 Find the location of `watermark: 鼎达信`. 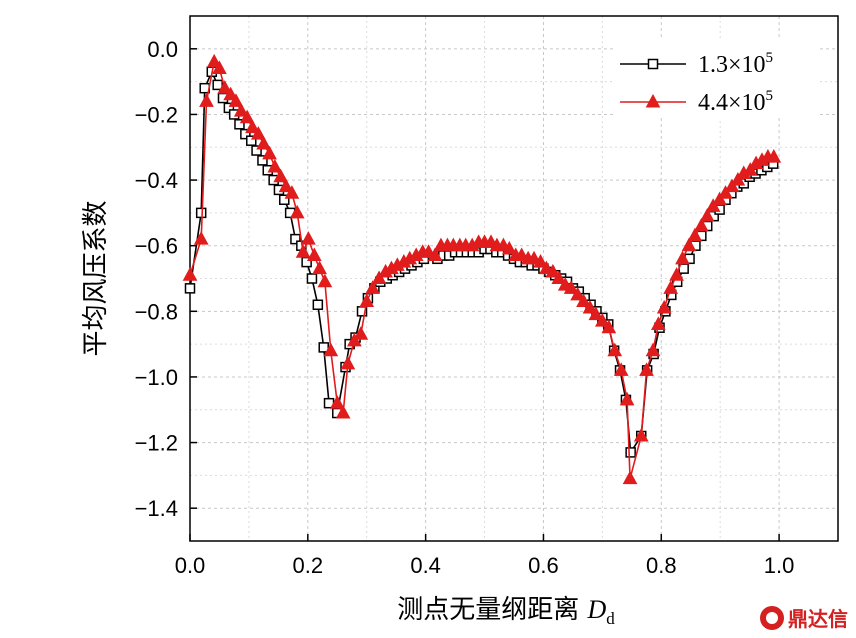

watermark: 鼎达信 is located at coordinates (804, 617).